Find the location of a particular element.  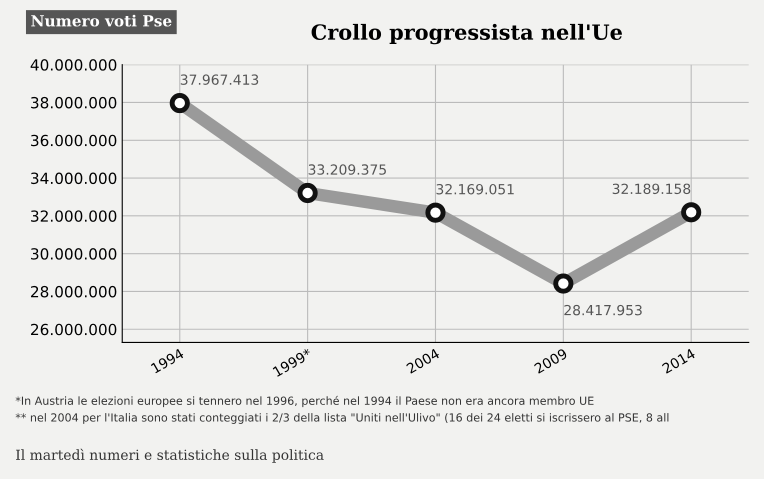

y-tick-label: 34.000.000 is located at coordinates (73, 178).